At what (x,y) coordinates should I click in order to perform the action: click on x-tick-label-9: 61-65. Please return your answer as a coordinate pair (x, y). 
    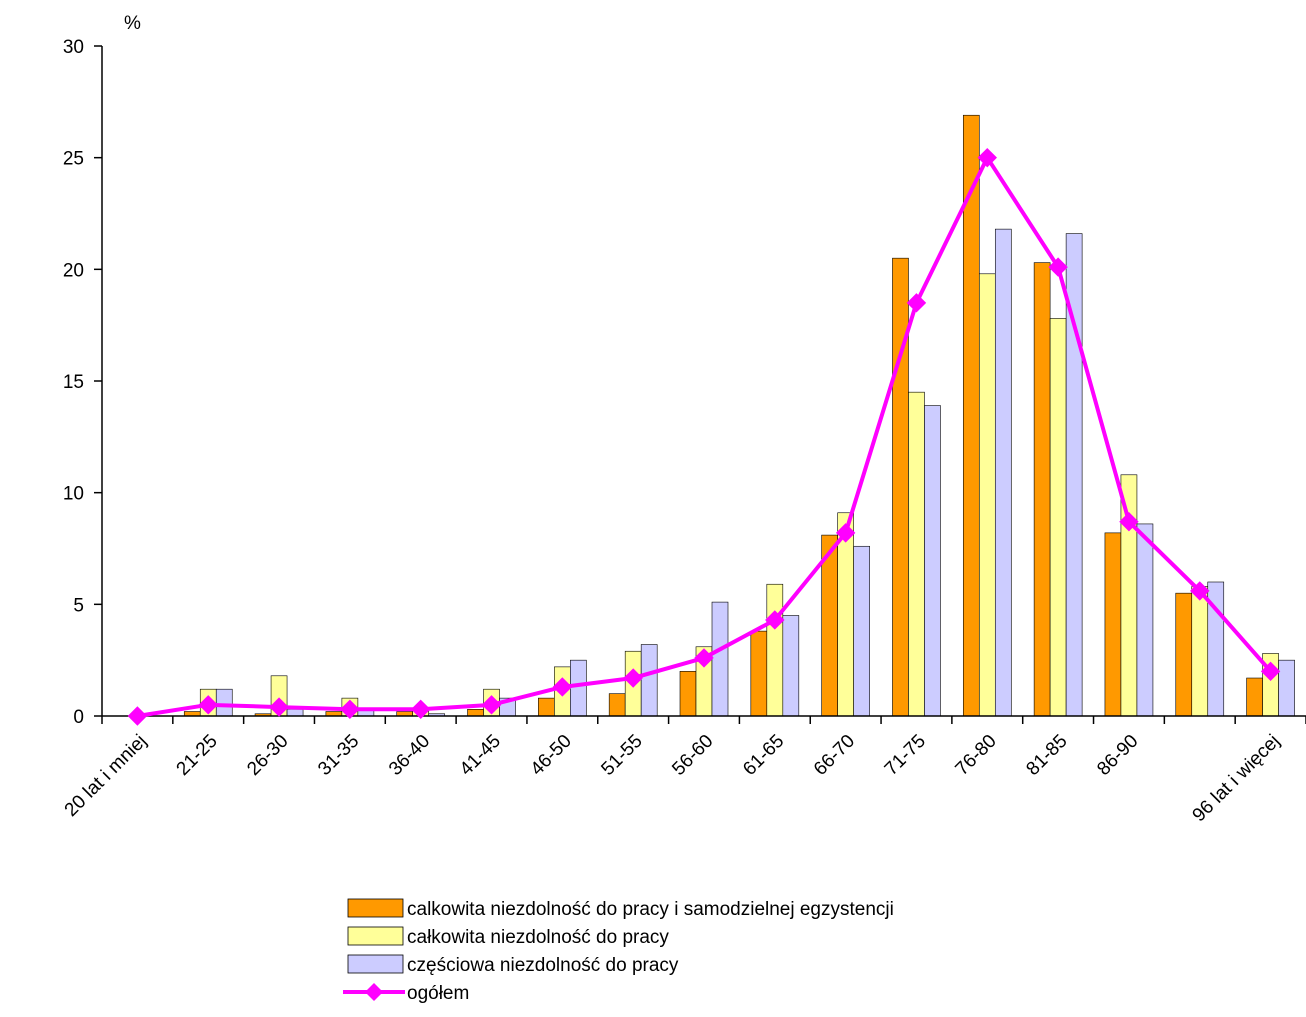
    Looking at the image, I should click on (763, 755).